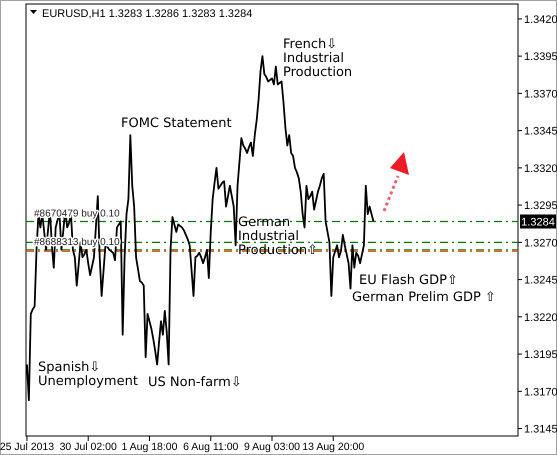 The height and width of the screenshot is (455, 557). Describe the element at coordinates (540, 57) in the screenshot. I see `y-tick-label: 1.3395` at that location.